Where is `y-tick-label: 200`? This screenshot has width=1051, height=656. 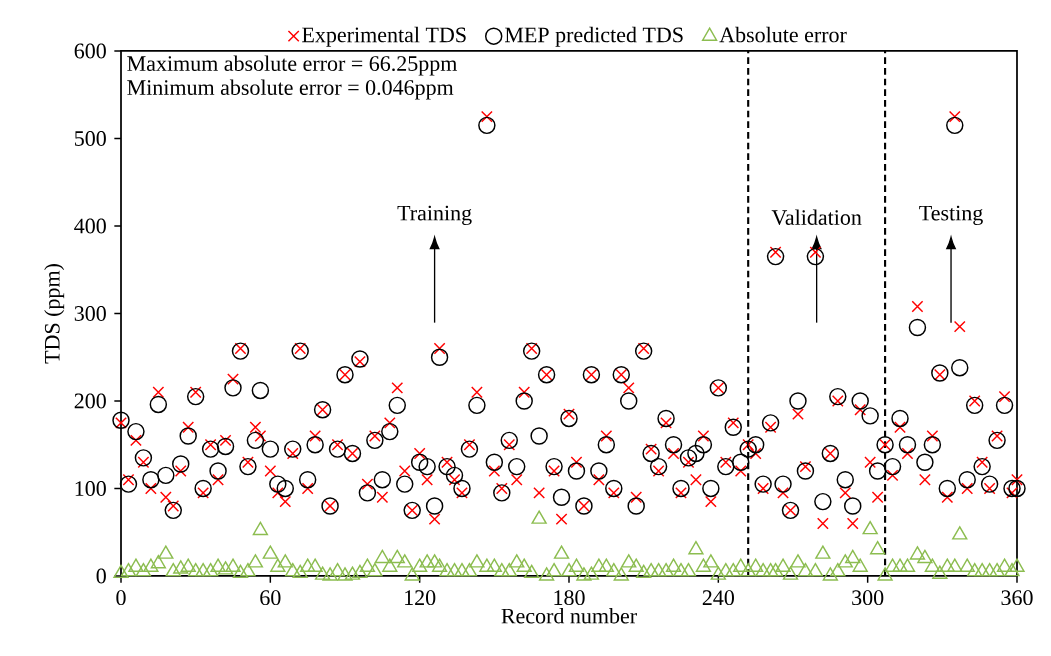 y-tick-label: 200 is located at coordinates (90, 401).